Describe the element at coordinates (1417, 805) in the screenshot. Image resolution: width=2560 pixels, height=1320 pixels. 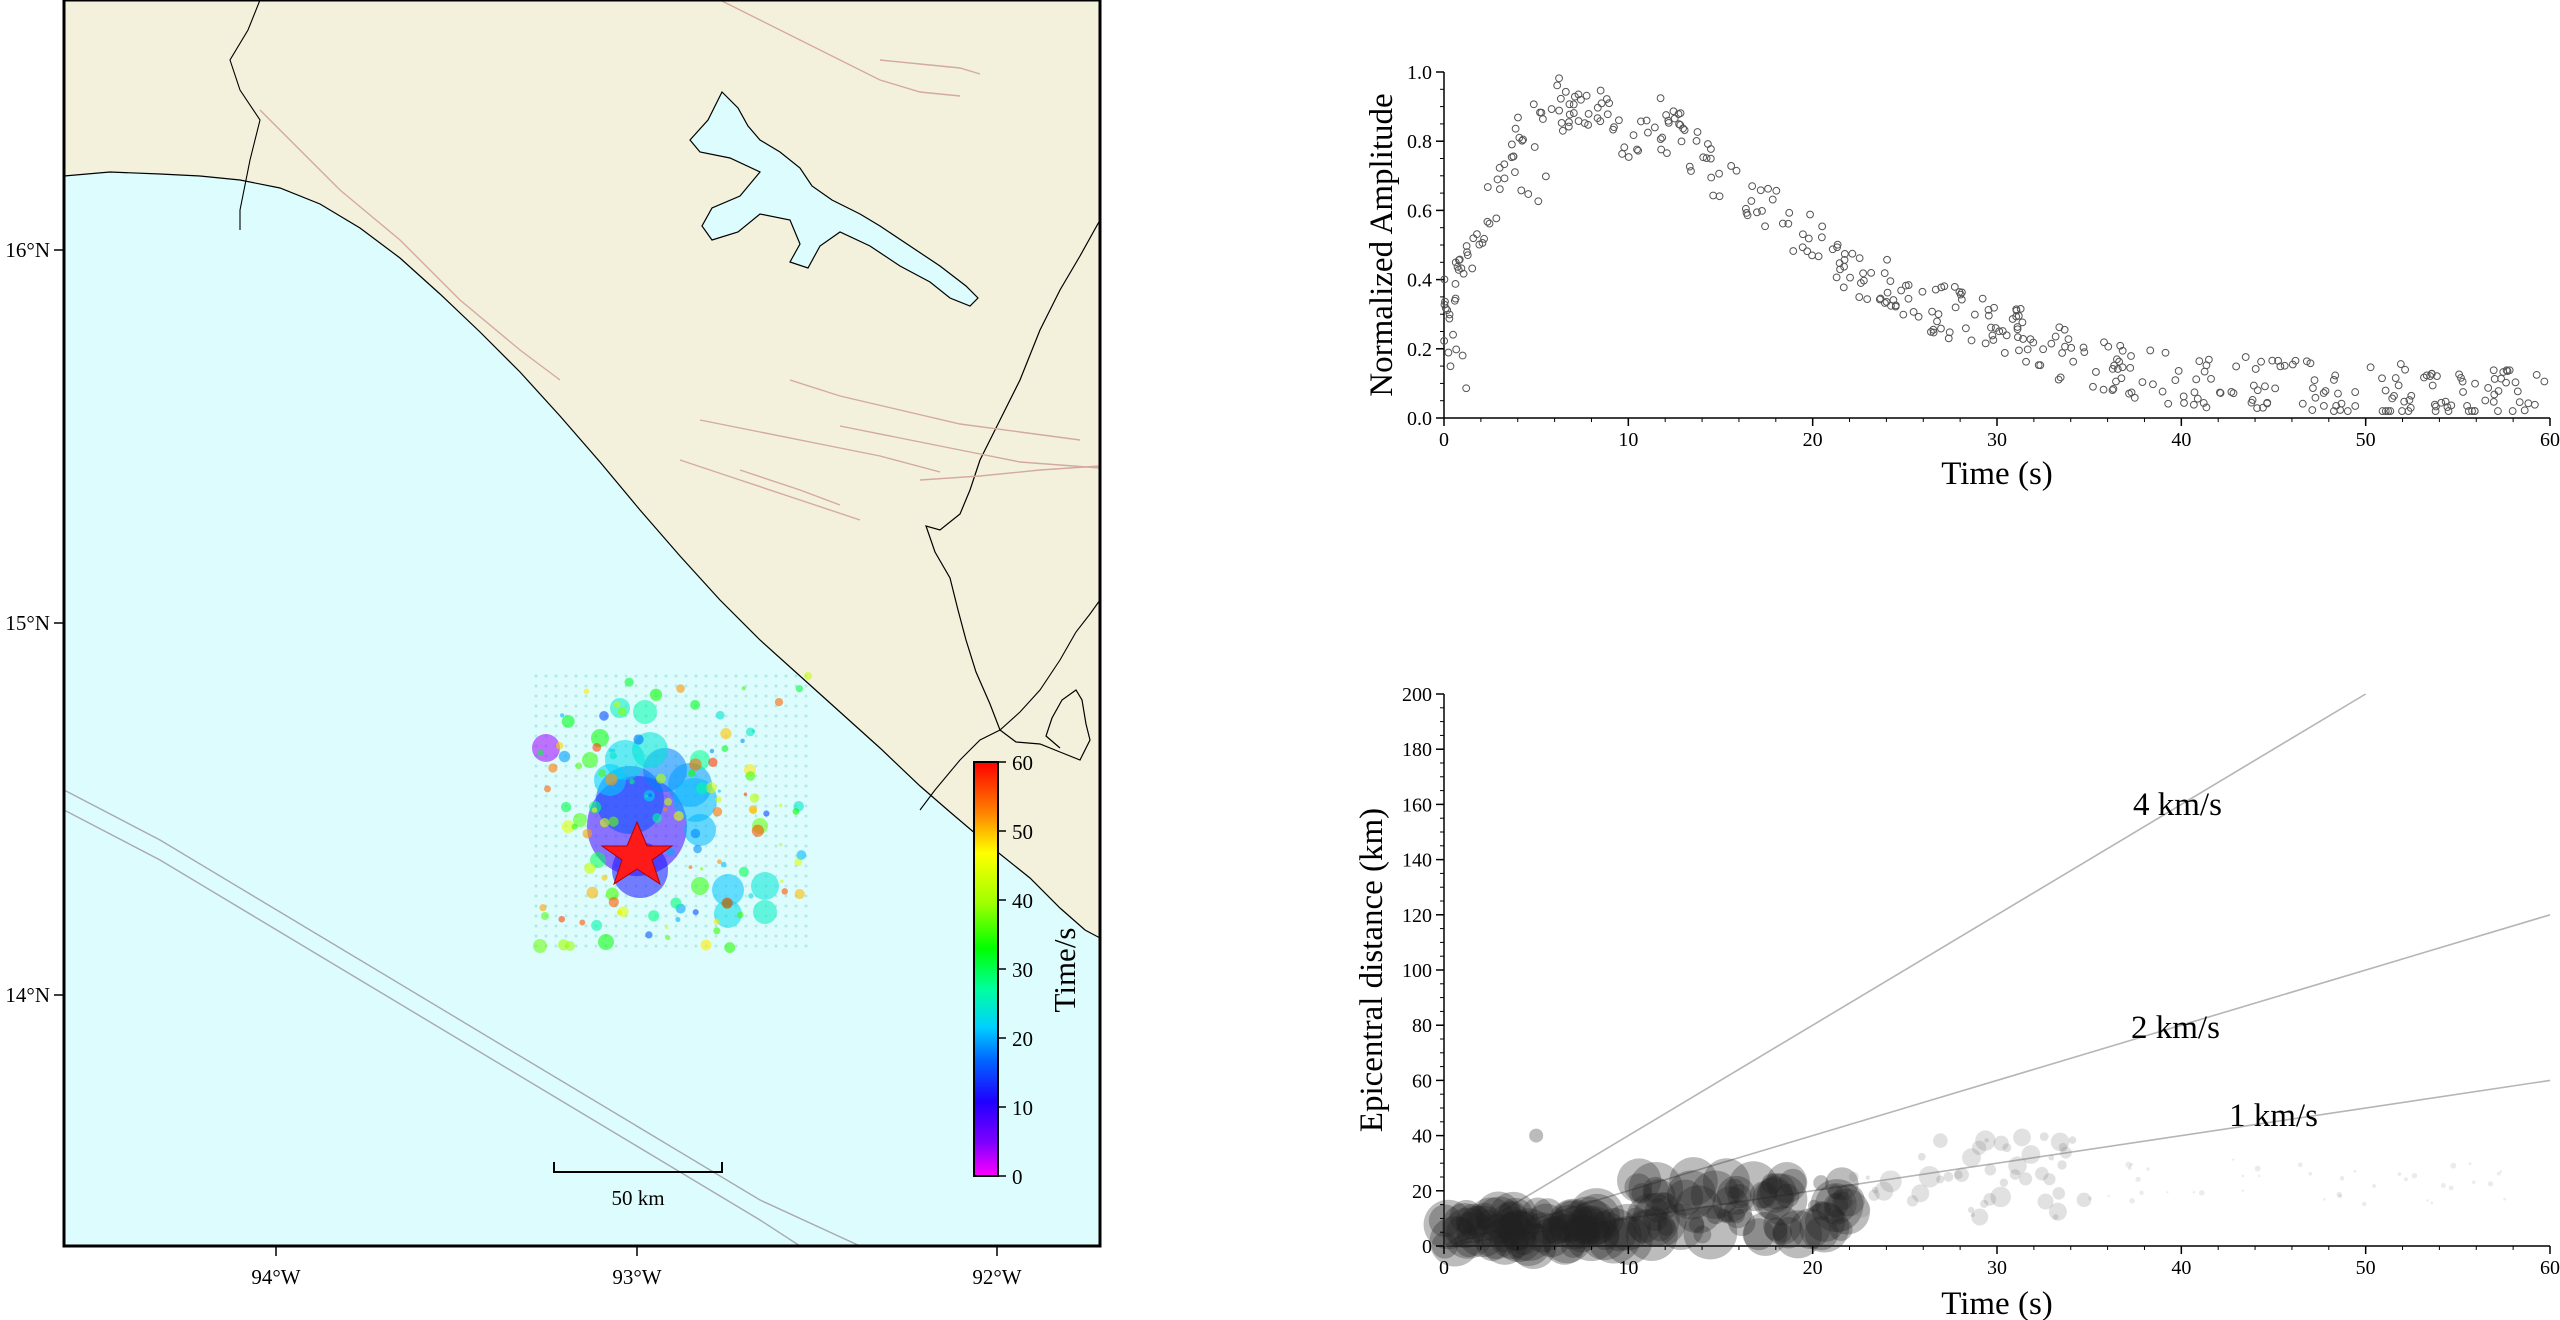
I see `y-tick-label: 160` at that location.